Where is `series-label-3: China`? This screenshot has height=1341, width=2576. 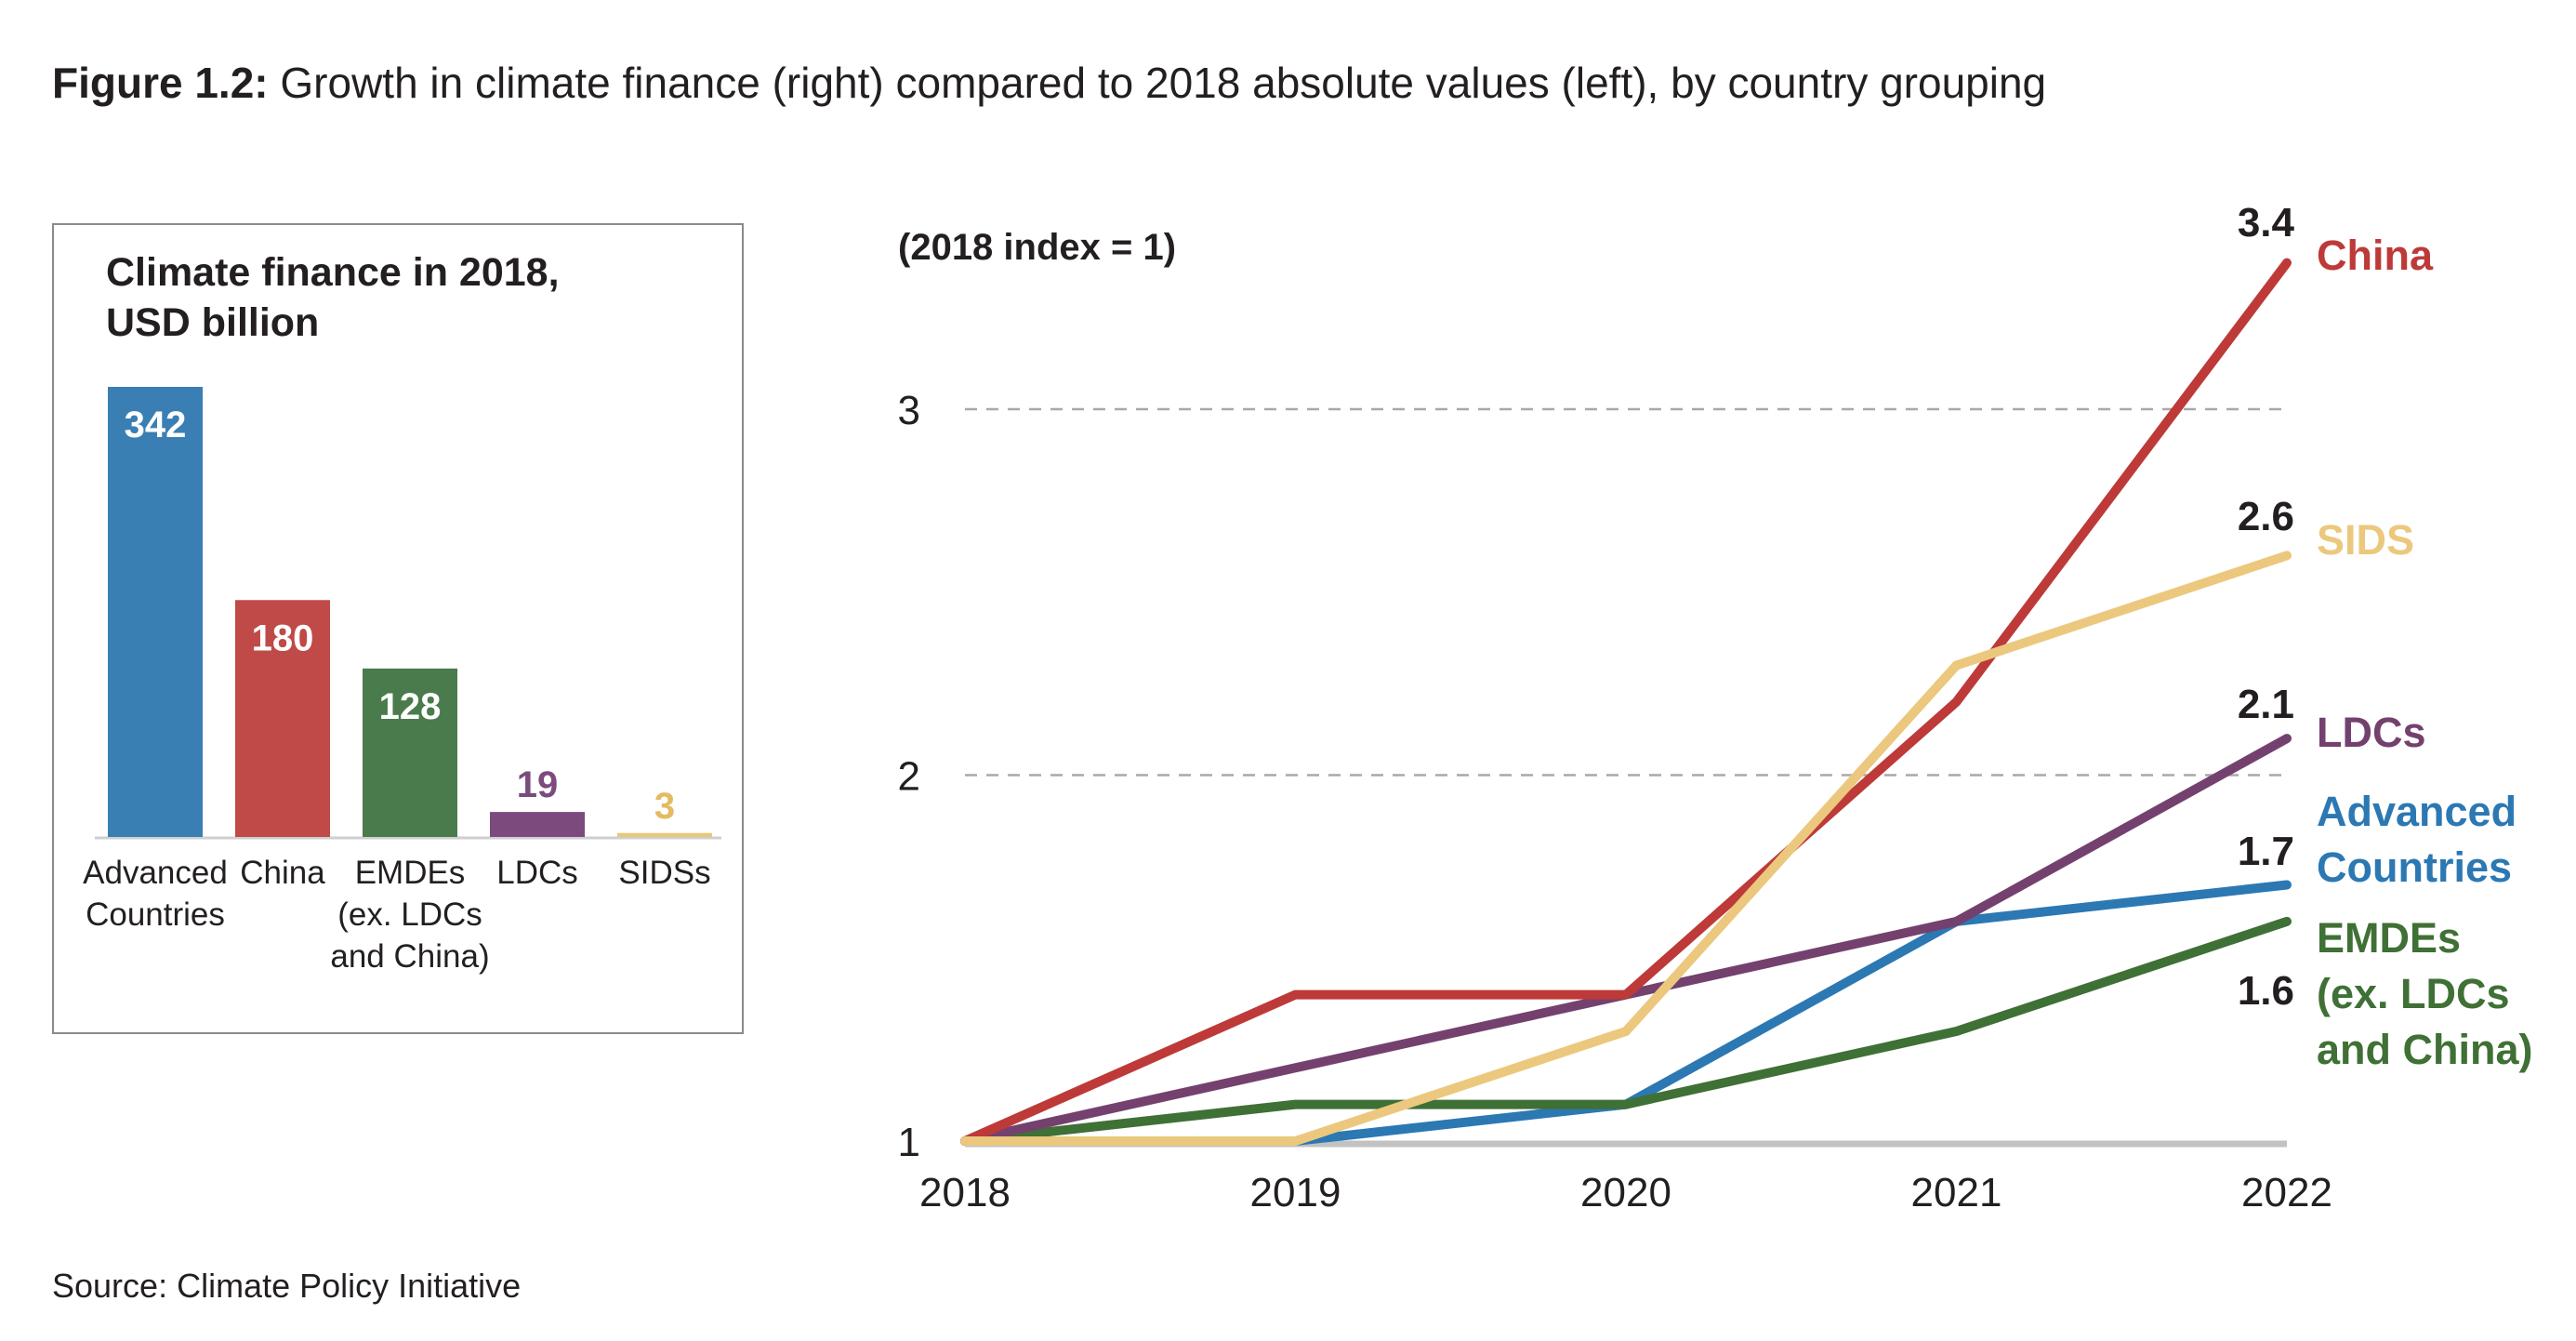 series-label-3: China is located at coordinates (2375, 256).